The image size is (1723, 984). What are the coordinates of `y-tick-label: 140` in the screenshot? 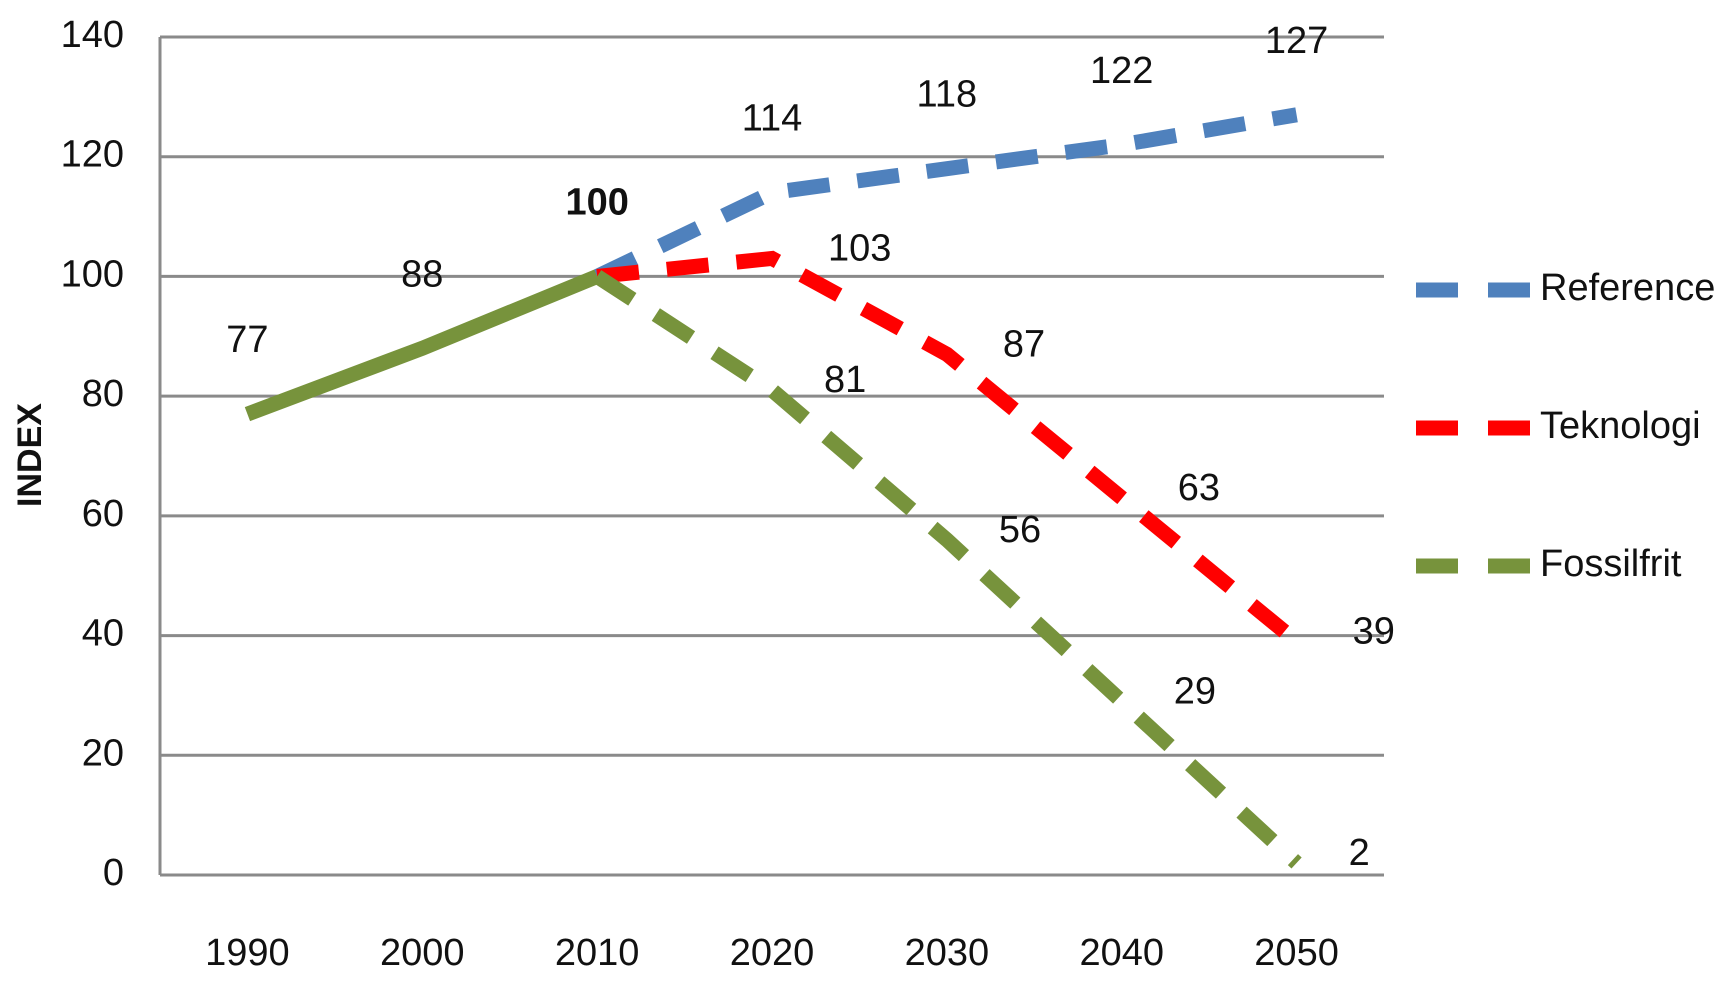 It's located at (92, 35).